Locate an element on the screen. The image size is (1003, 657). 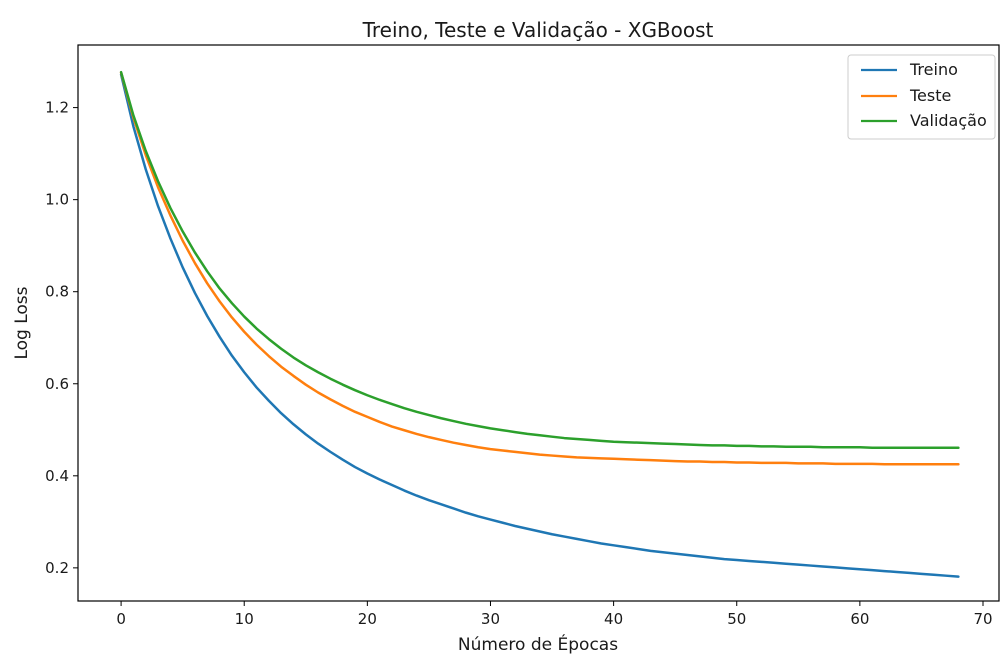
legend-label-treino: Treino is located at coordinates (933, 69).